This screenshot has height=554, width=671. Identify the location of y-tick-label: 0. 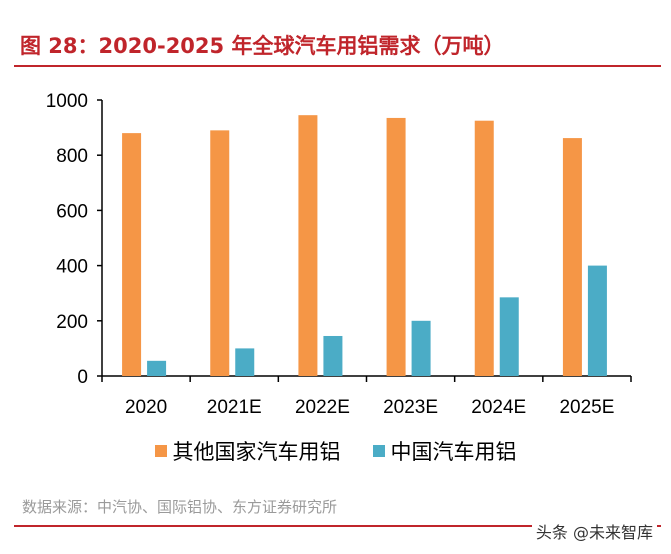
(82, 377).